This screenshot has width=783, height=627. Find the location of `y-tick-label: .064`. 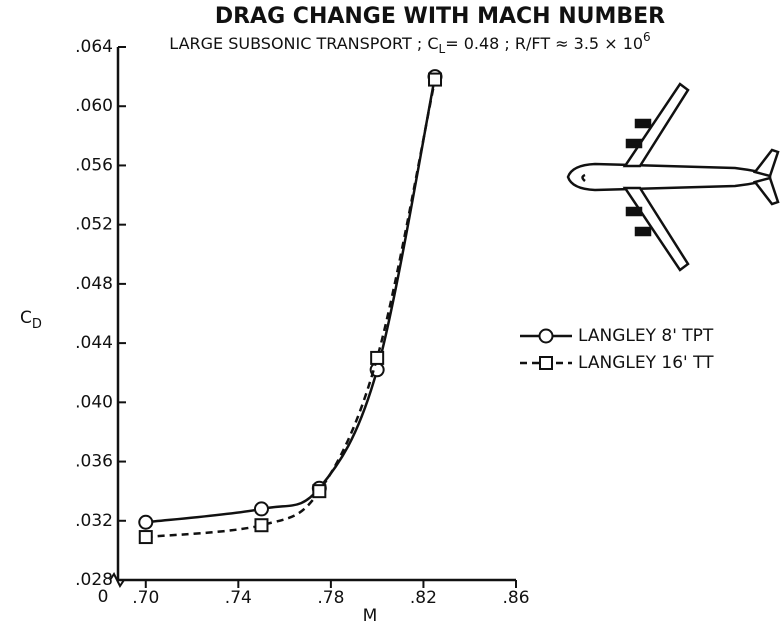

y-tick-label: .064 is located at coordinates (94, 47).